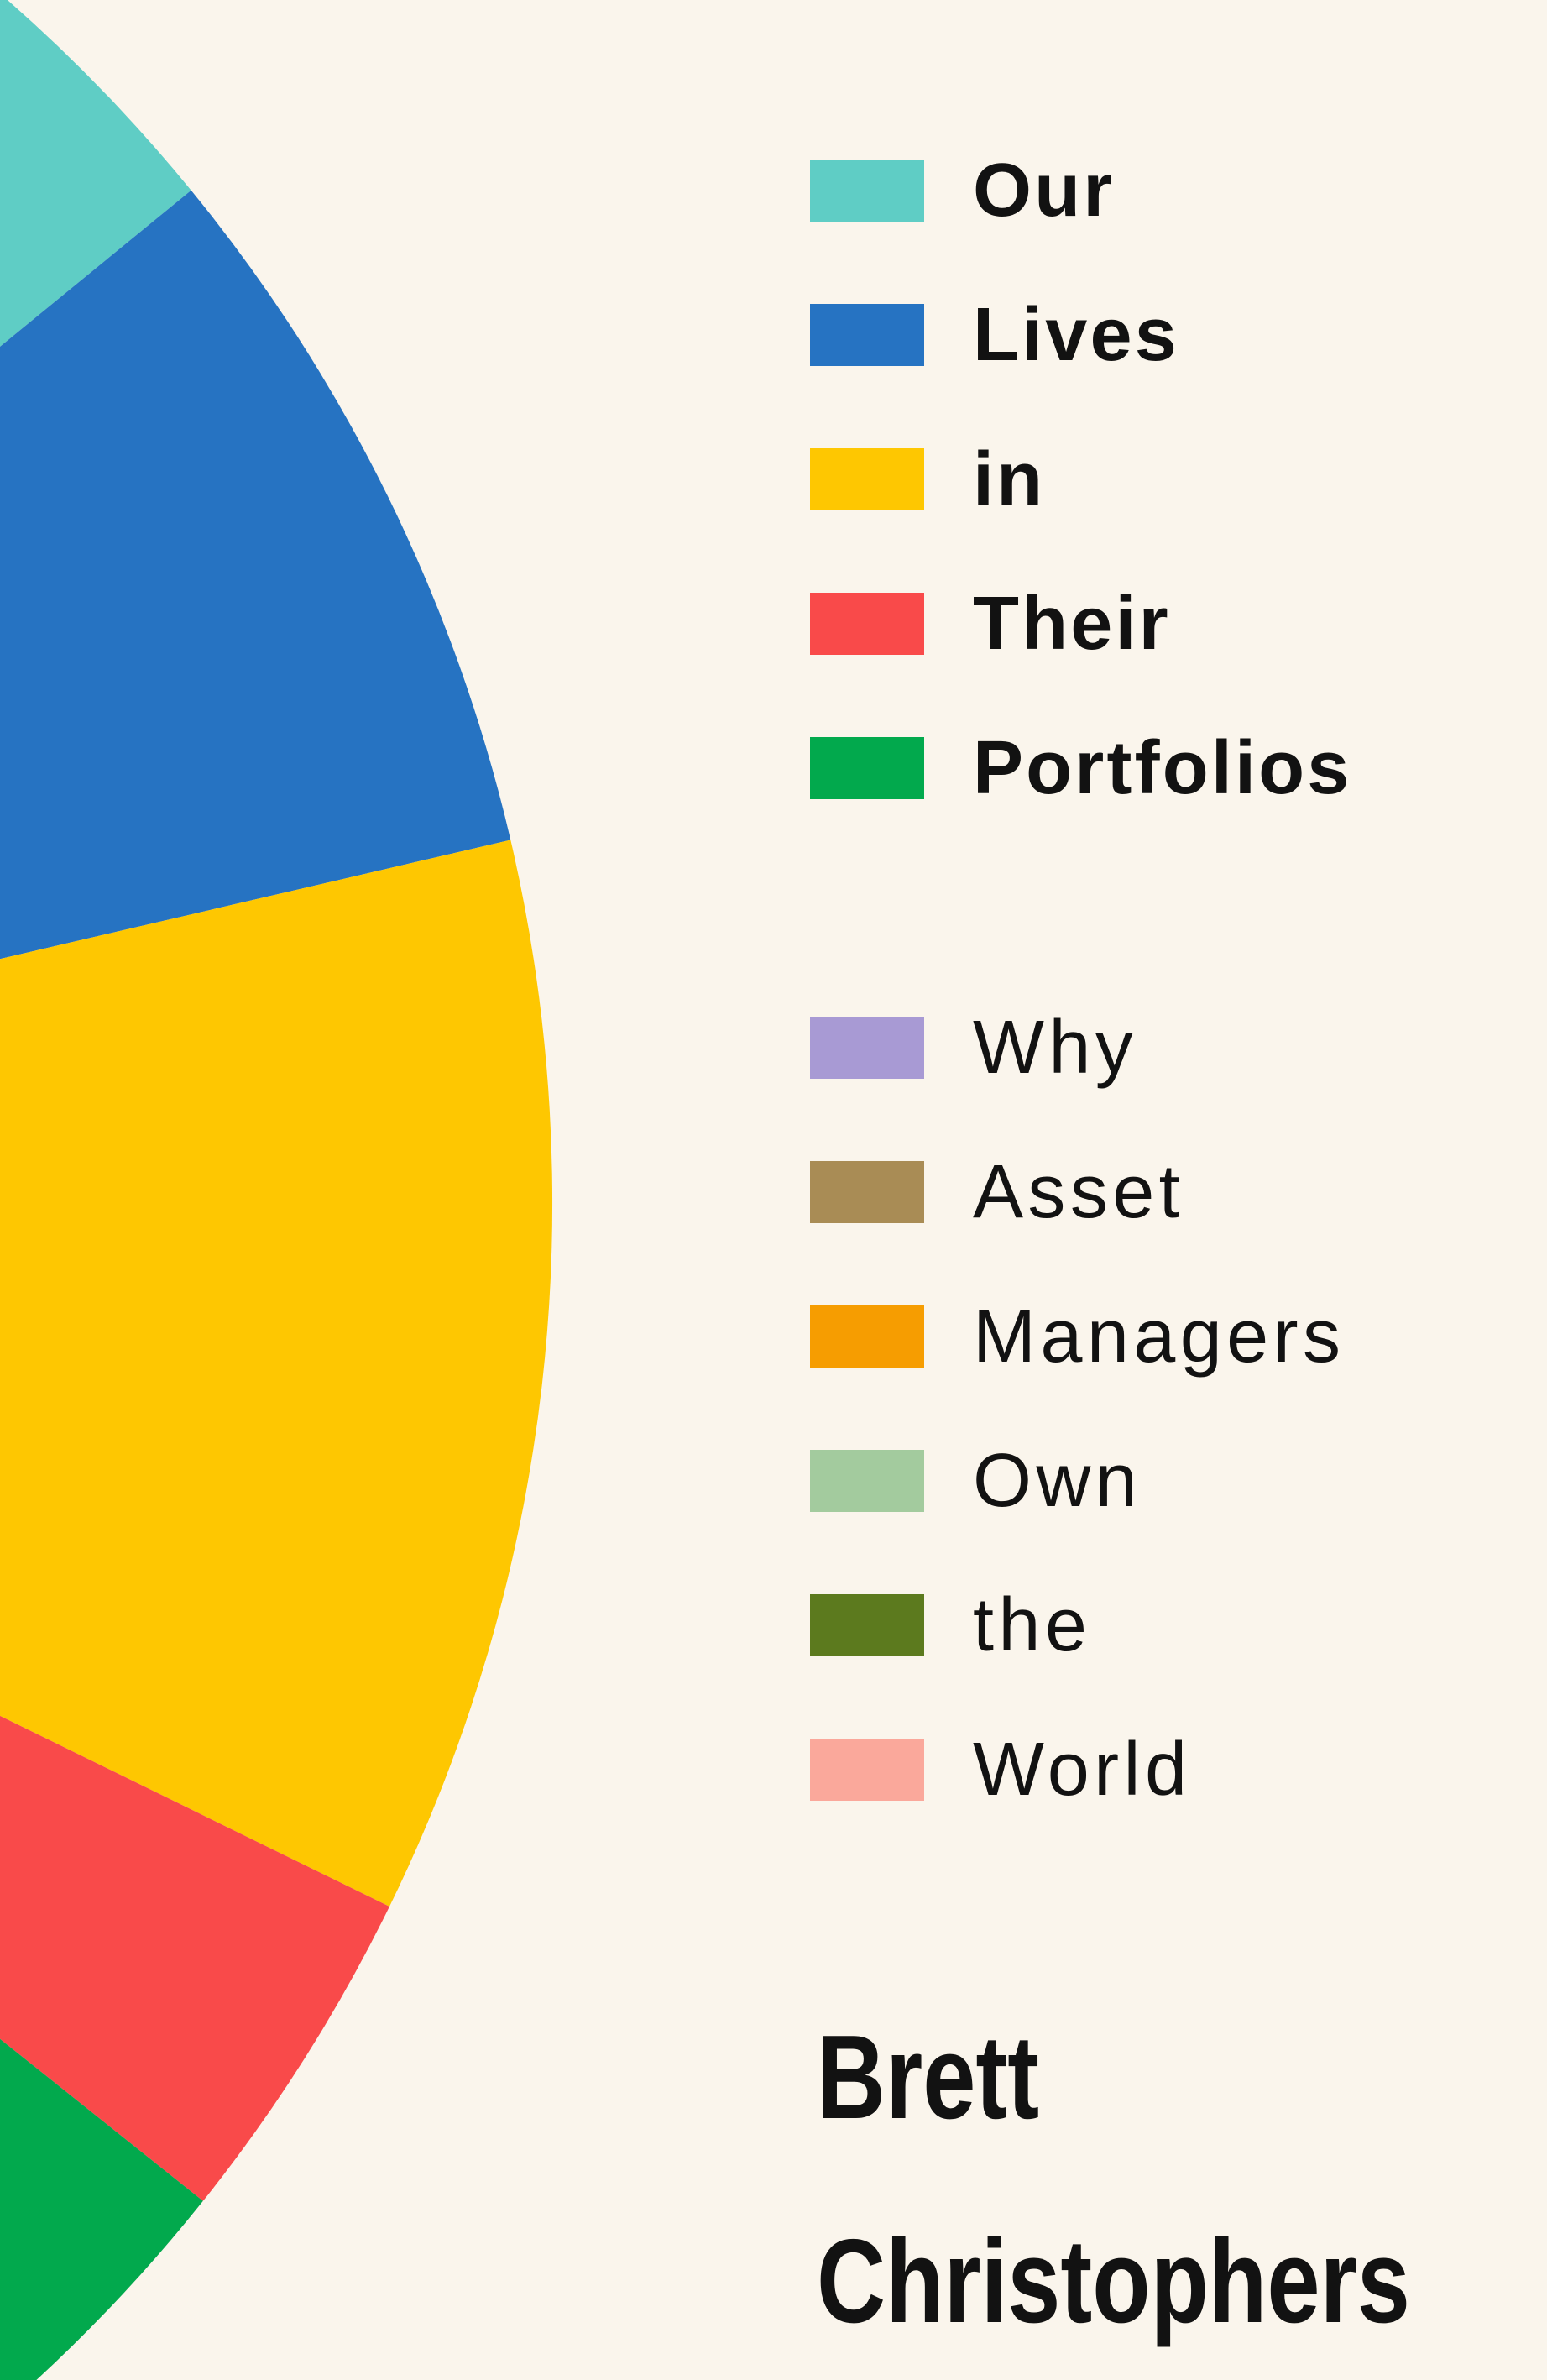 This screenshot has height=2380, width=1547. I want to click on subtitle-word-label: World, so click(1082, 1770).